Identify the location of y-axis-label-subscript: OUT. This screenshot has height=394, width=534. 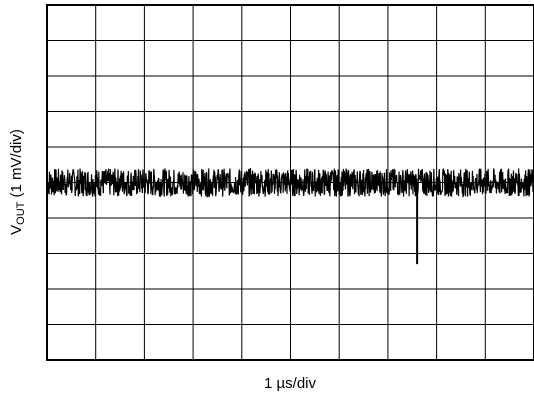
(21, 213).